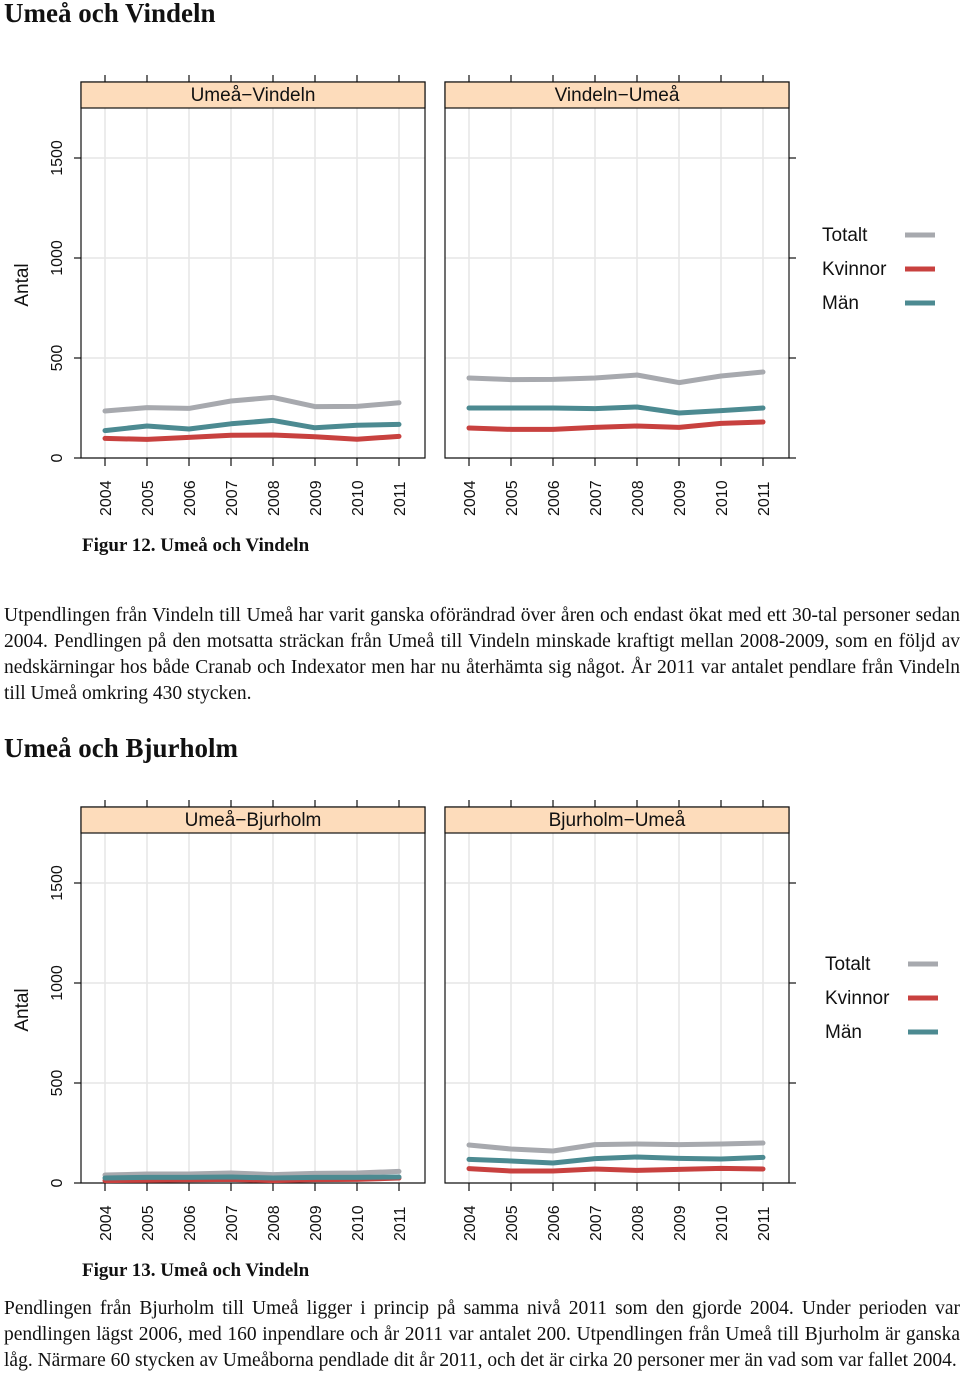  Describe the element at coordinates (110, 14) in the screenshot. I see `section-heading-vindeln: Umeå och Vindeln` at that location.